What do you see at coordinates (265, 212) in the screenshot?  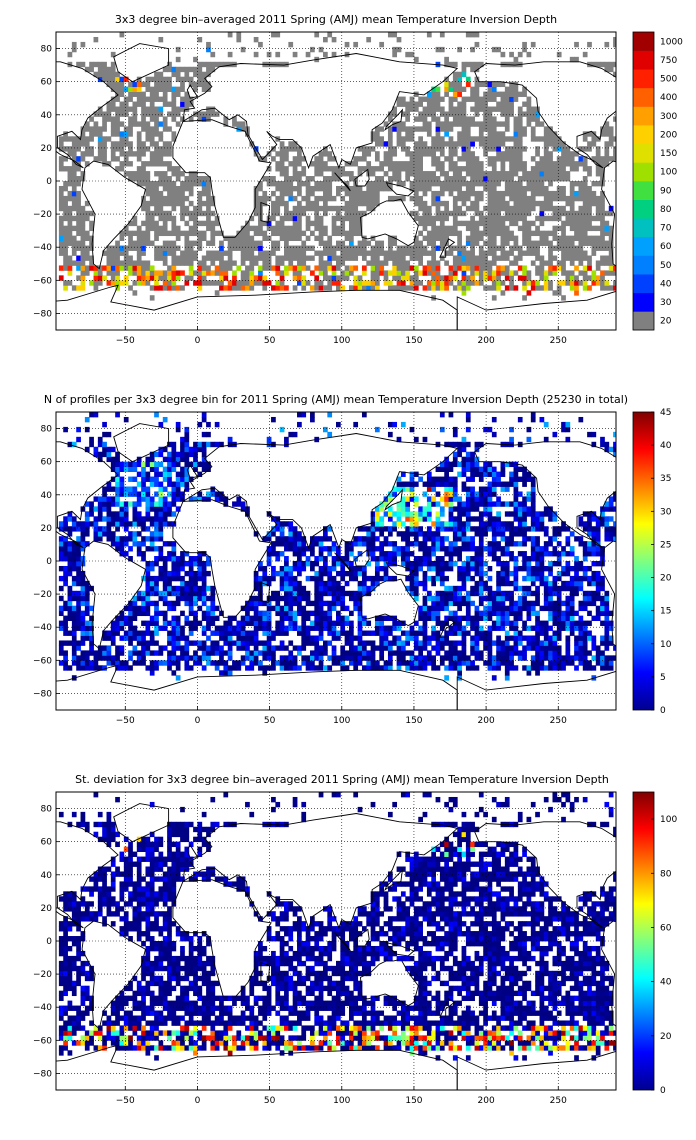 I see `coastline` at bounding box center [265, 212].